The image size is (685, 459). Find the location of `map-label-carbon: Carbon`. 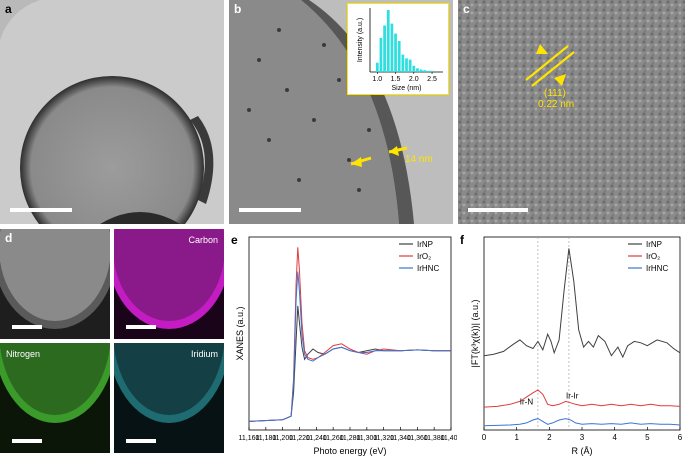

map-label-carbon: Carbon is located at coordinates (203, 240).